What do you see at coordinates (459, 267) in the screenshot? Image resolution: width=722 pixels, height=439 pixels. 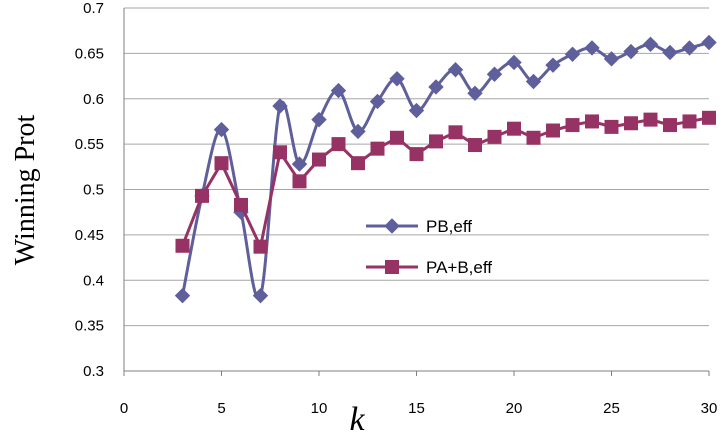 I see `legend-label: PA+B,eff` at bounding box center [459, 267].